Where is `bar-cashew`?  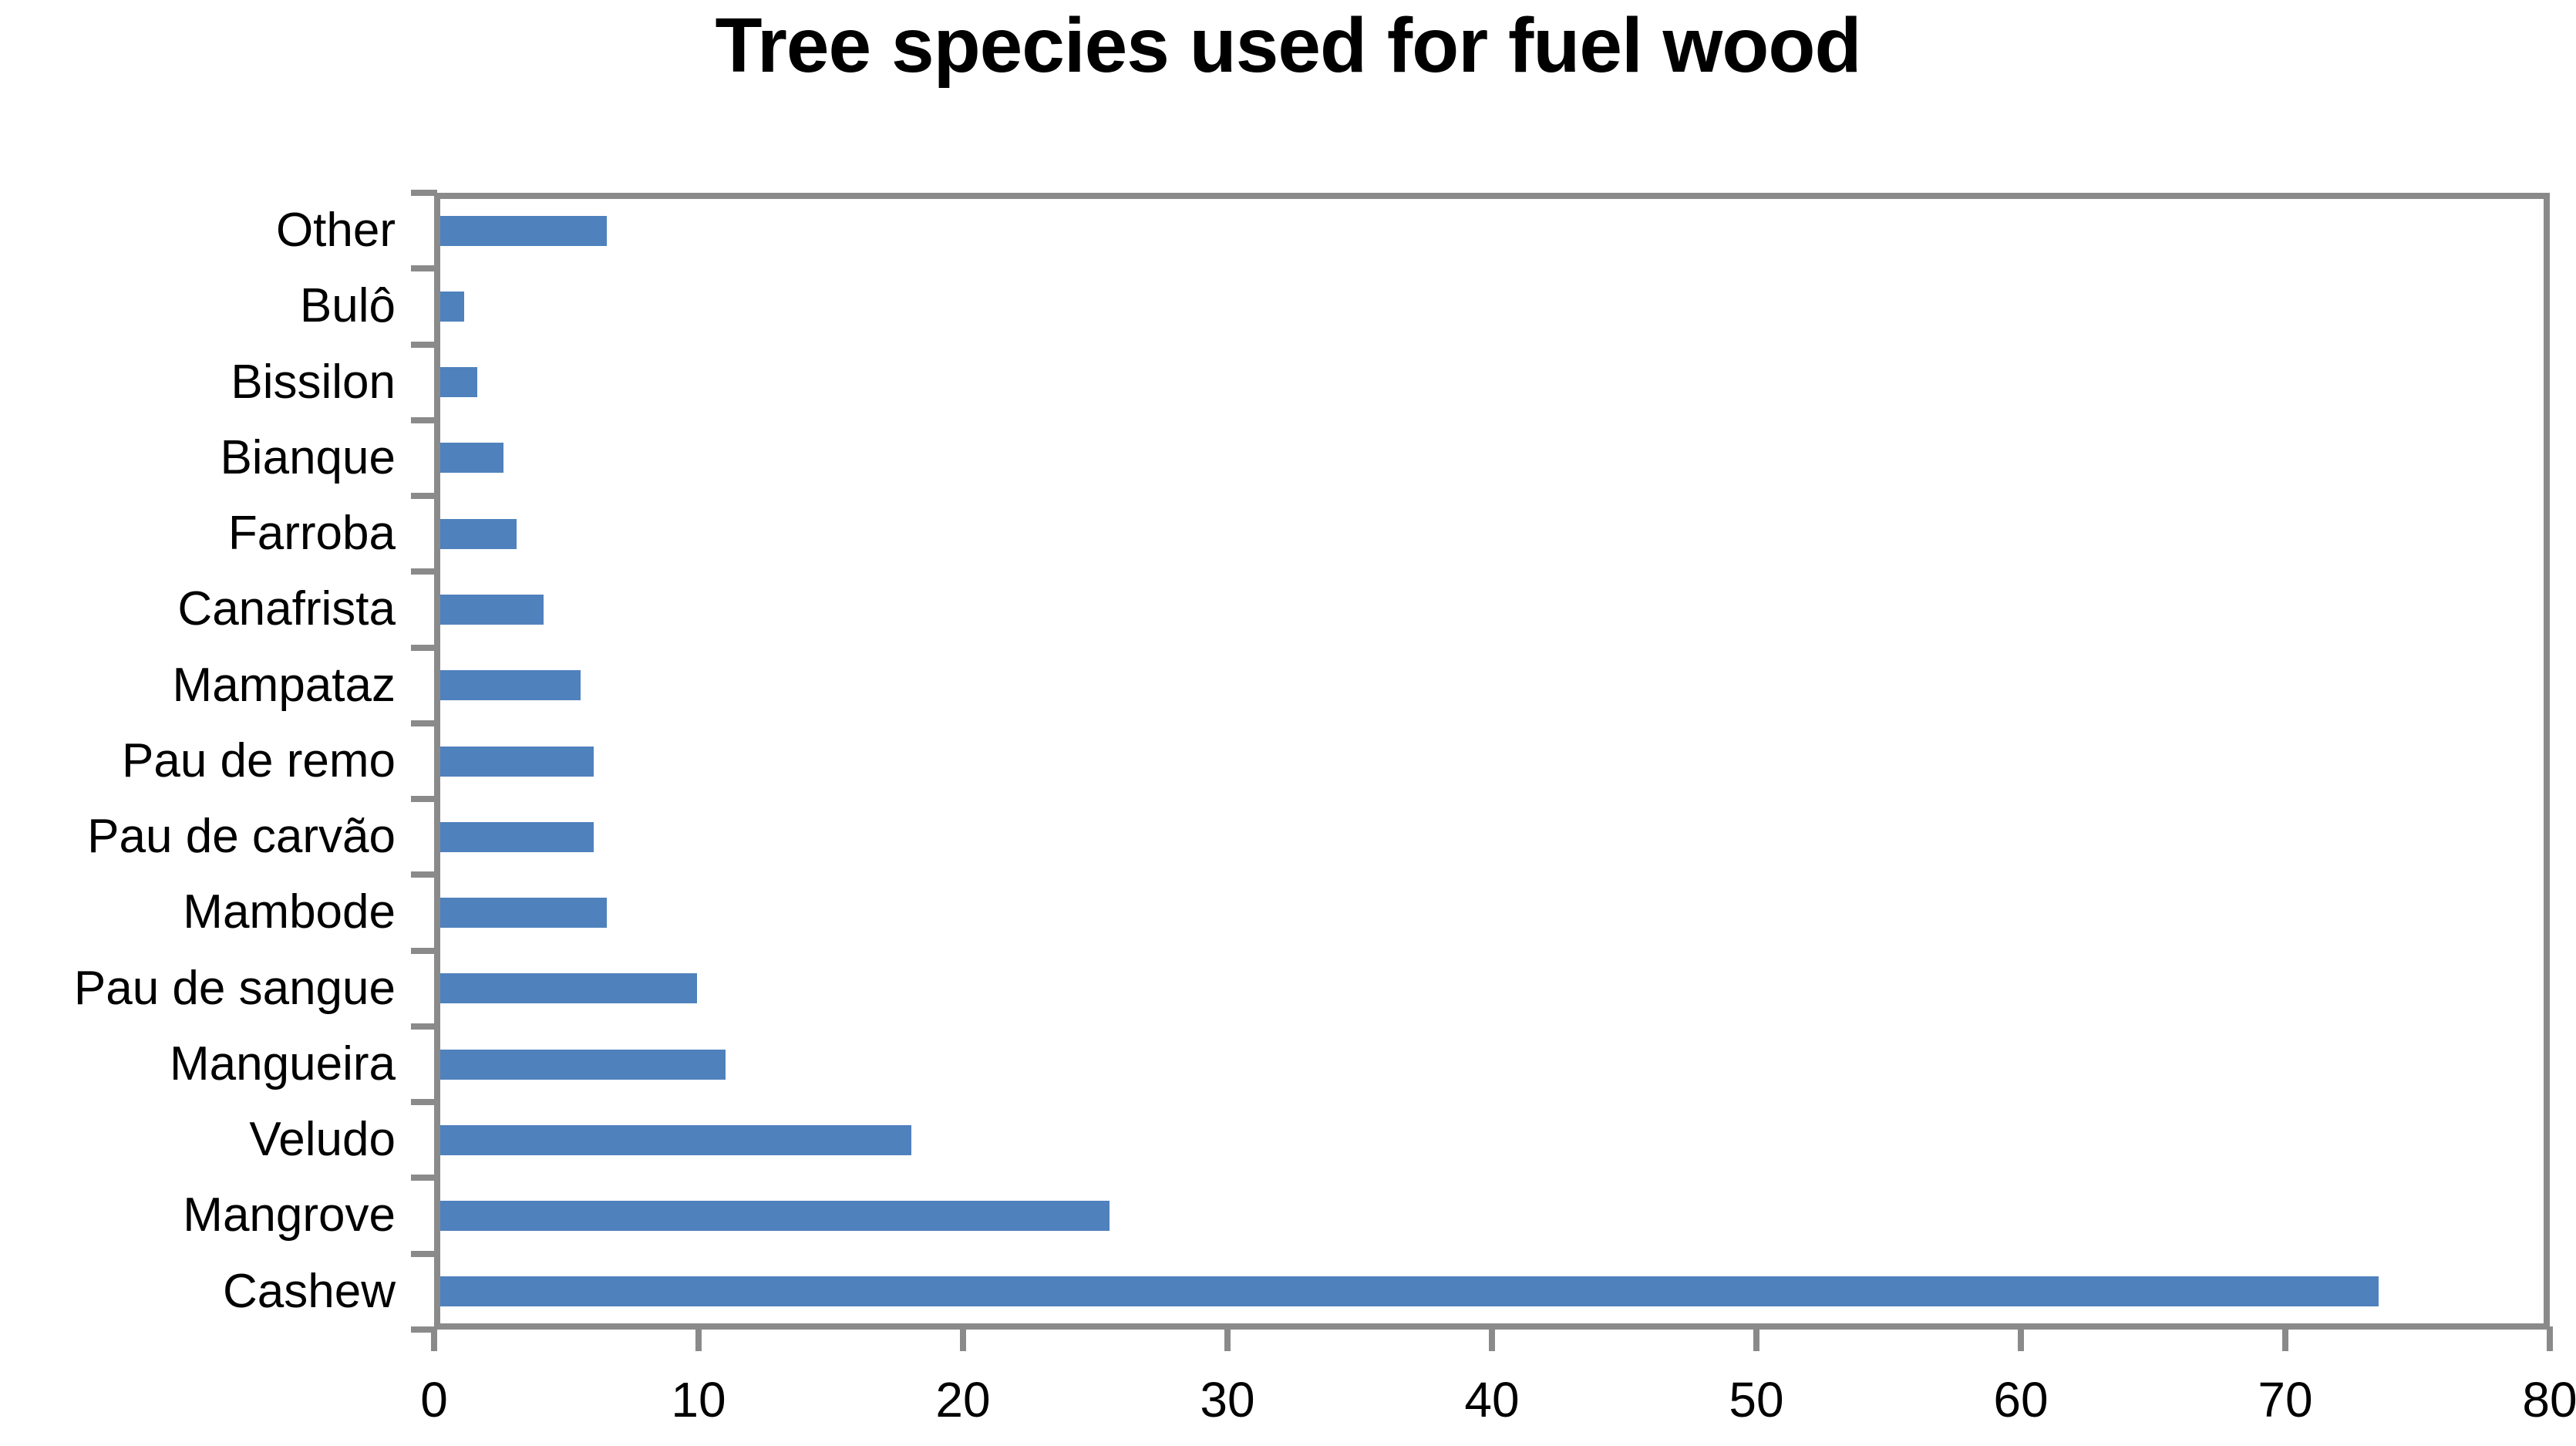 bar-cashew is located at coordinates (1409, 1291).